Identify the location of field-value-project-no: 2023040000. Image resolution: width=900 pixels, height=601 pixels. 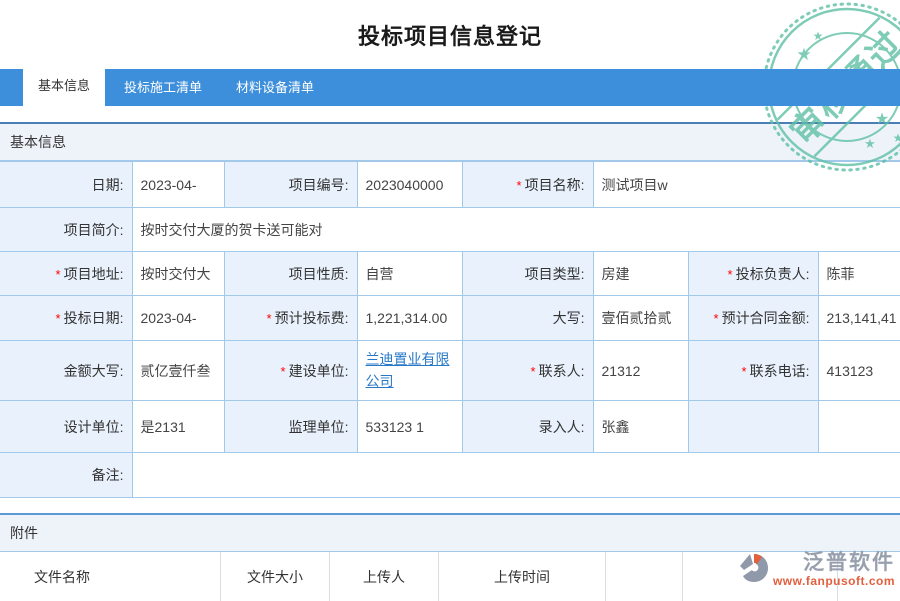
(409, 184).